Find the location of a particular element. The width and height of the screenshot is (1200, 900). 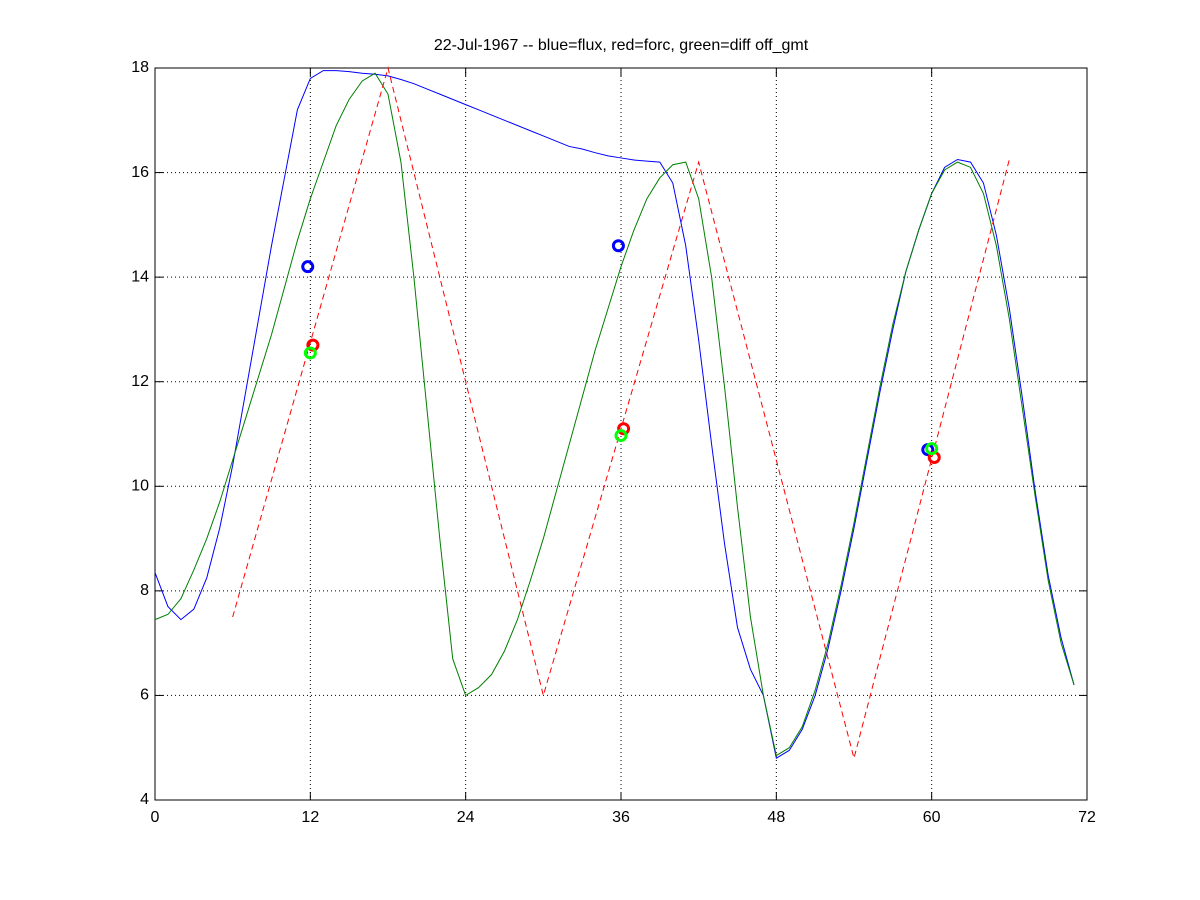

y-tick-label: 12 is located at coordinates (140, 381).